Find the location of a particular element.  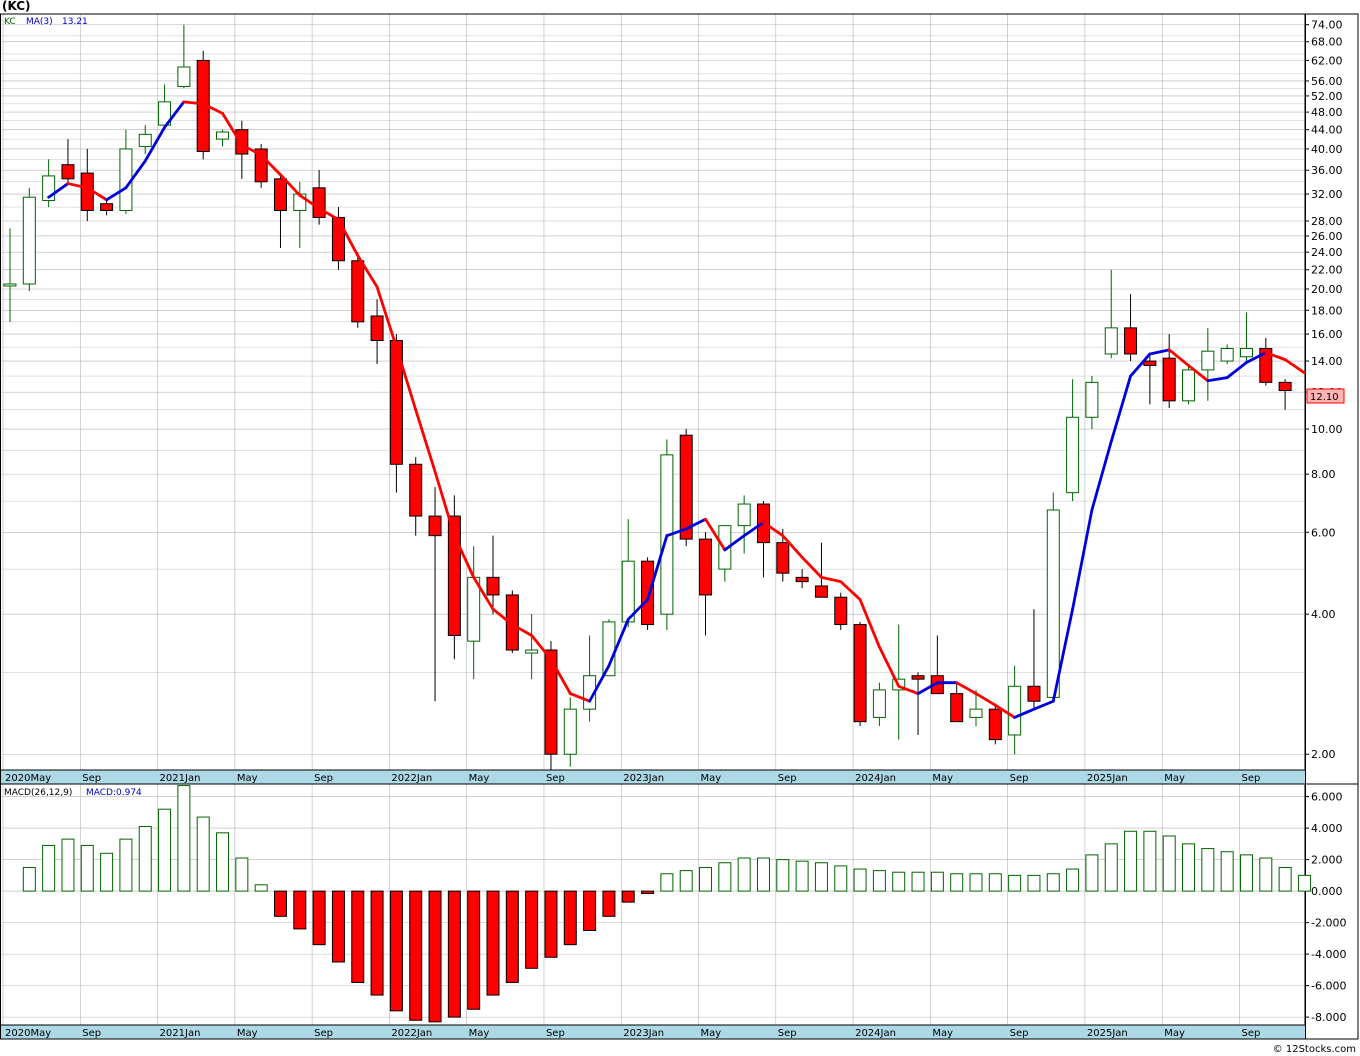

last-price-label: 12.10 is located at coordinates (1324, 397).